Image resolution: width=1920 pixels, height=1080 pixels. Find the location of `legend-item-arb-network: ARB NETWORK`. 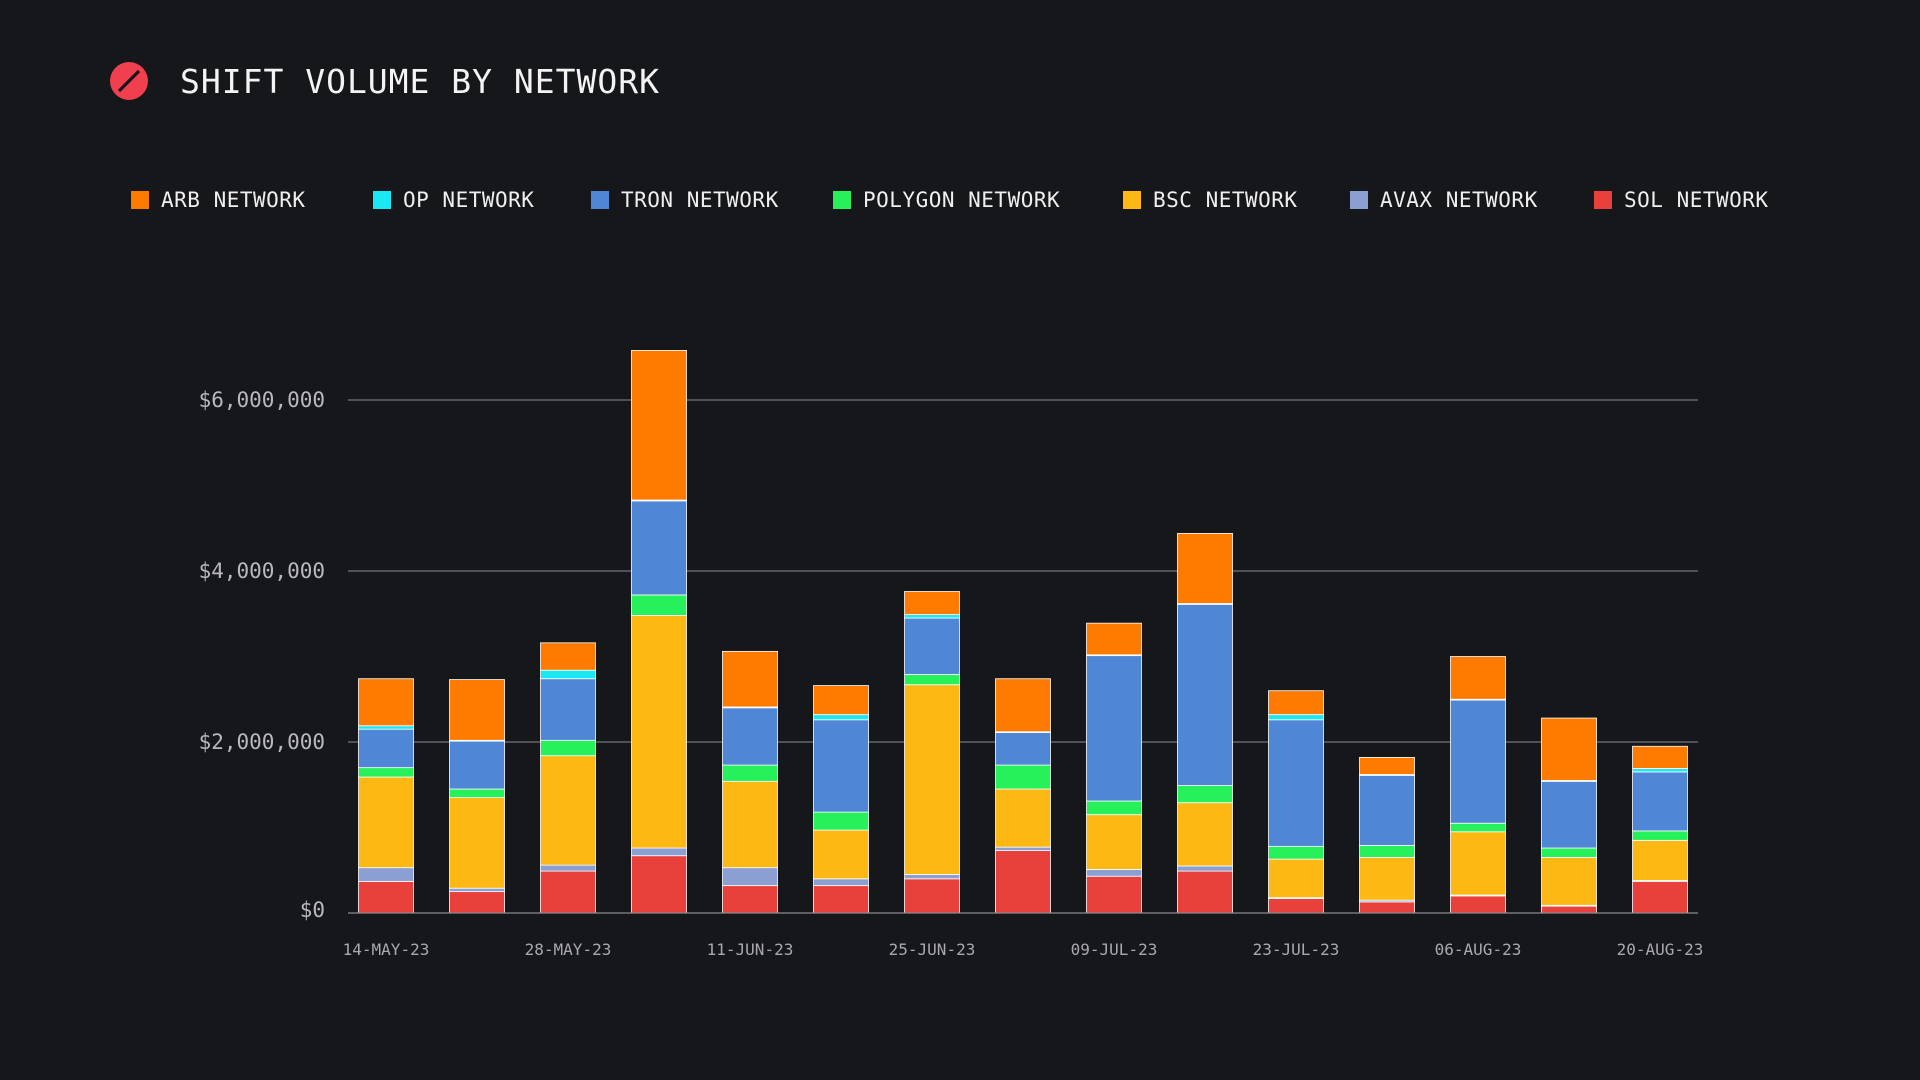

legend-item-arb-network: ARB NETWORK is located at coordinates (218, 200).